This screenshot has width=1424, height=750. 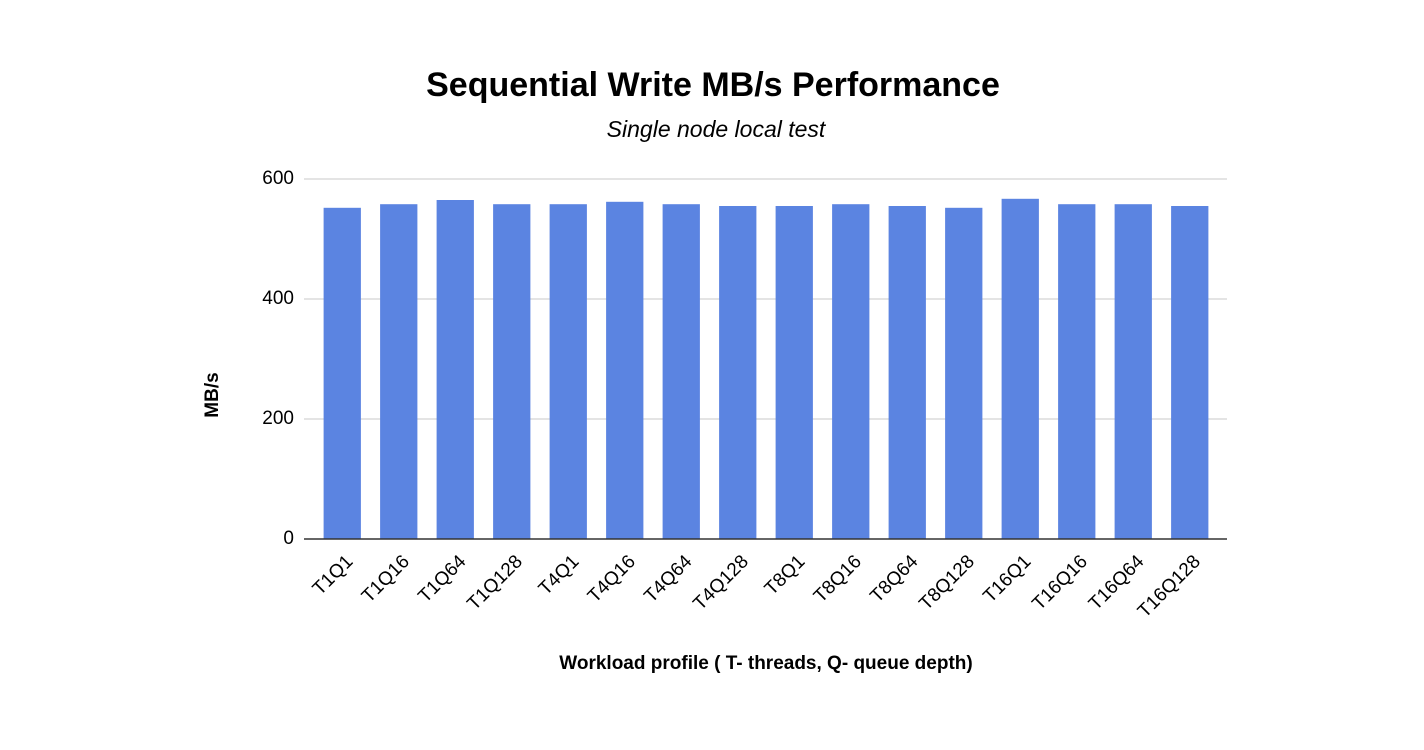 I want to click on x-tick-label: T16Q128, so click(x=1169, y=586).